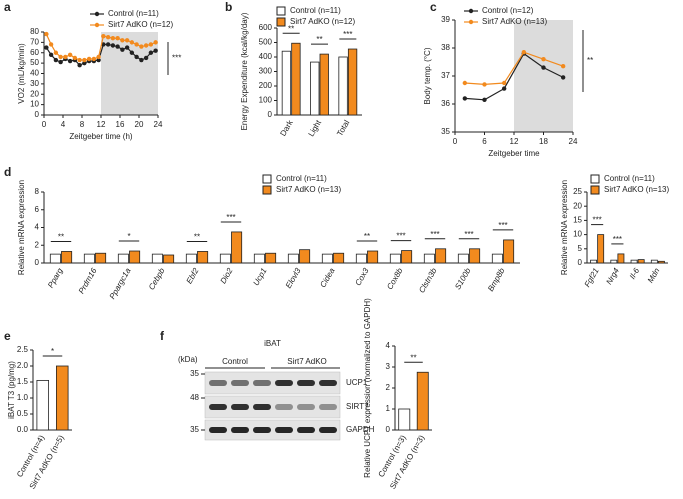 The image size is (683, 499). What do you see at coordinates (37, 191) in the screenshot?
I see `y-tick-label: 8` at bounding box center [37, 191].